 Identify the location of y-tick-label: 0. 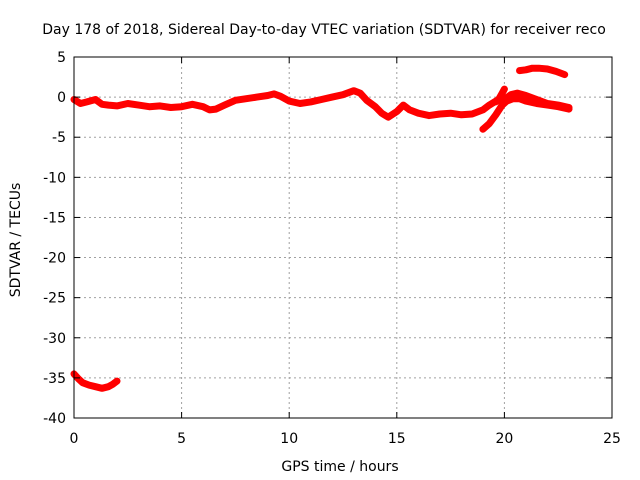
(61, 98).